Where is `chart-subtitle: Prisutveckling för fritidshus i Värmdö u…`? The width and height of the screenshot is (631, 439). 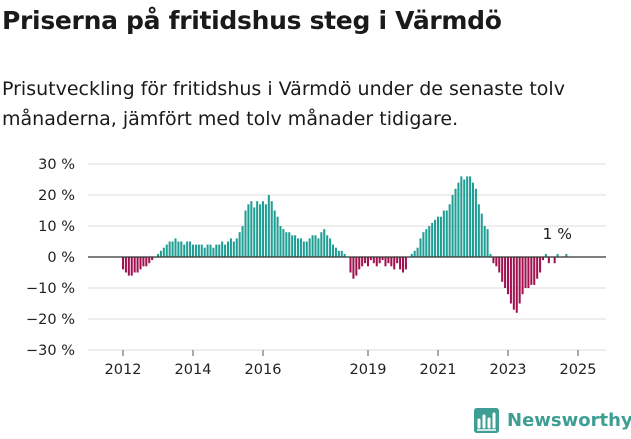
chart-subtitle: Prisutveckling för fritidshus i Värmdö u… is located at coordinates (283, 104).